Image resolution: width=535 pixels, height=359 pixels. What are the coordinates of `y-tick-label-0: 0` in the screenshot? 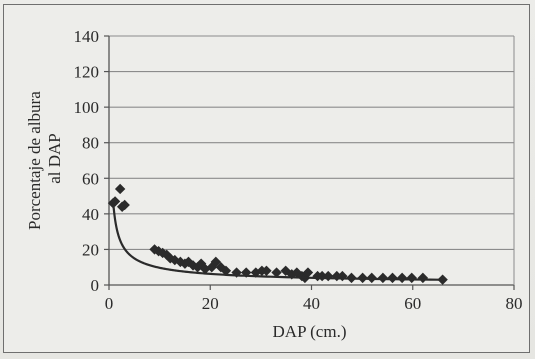 It's located at (95, 285).